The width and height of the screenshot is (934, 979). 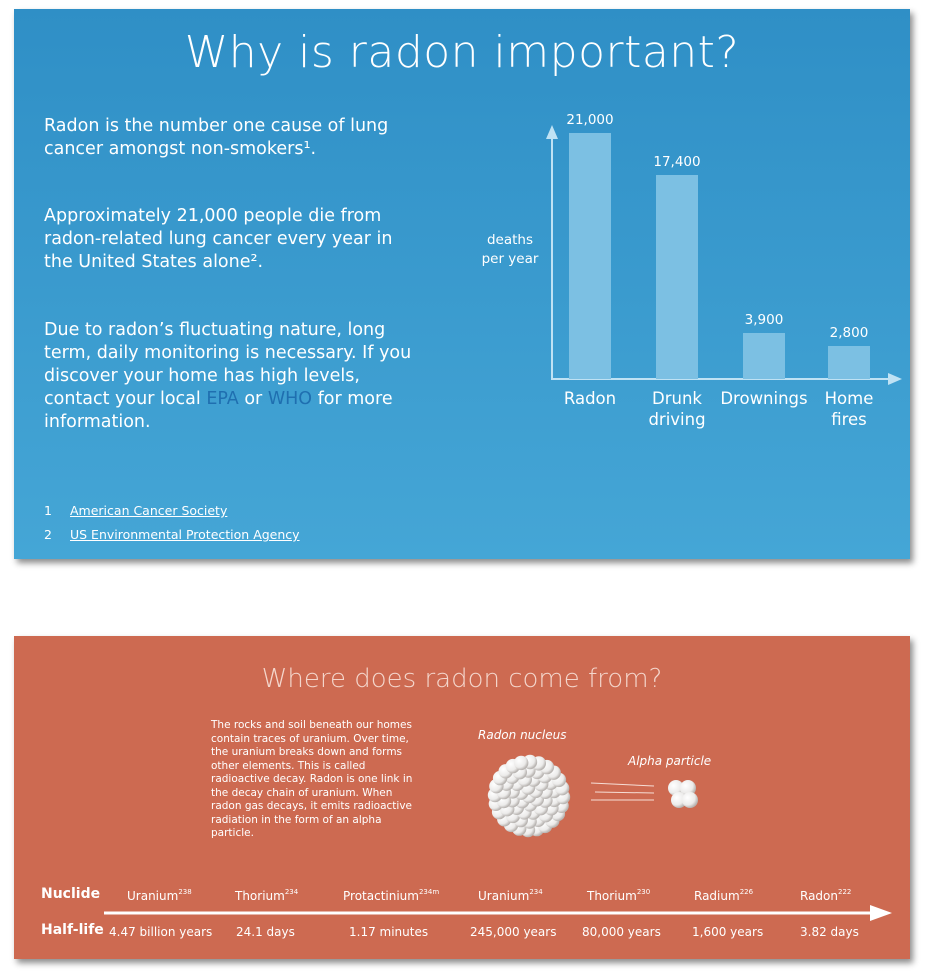 What do you see at coordinates (728, 932) in the screenshot?
I see `half-life-5: 1,600 years` at bounding box center [728, 932].